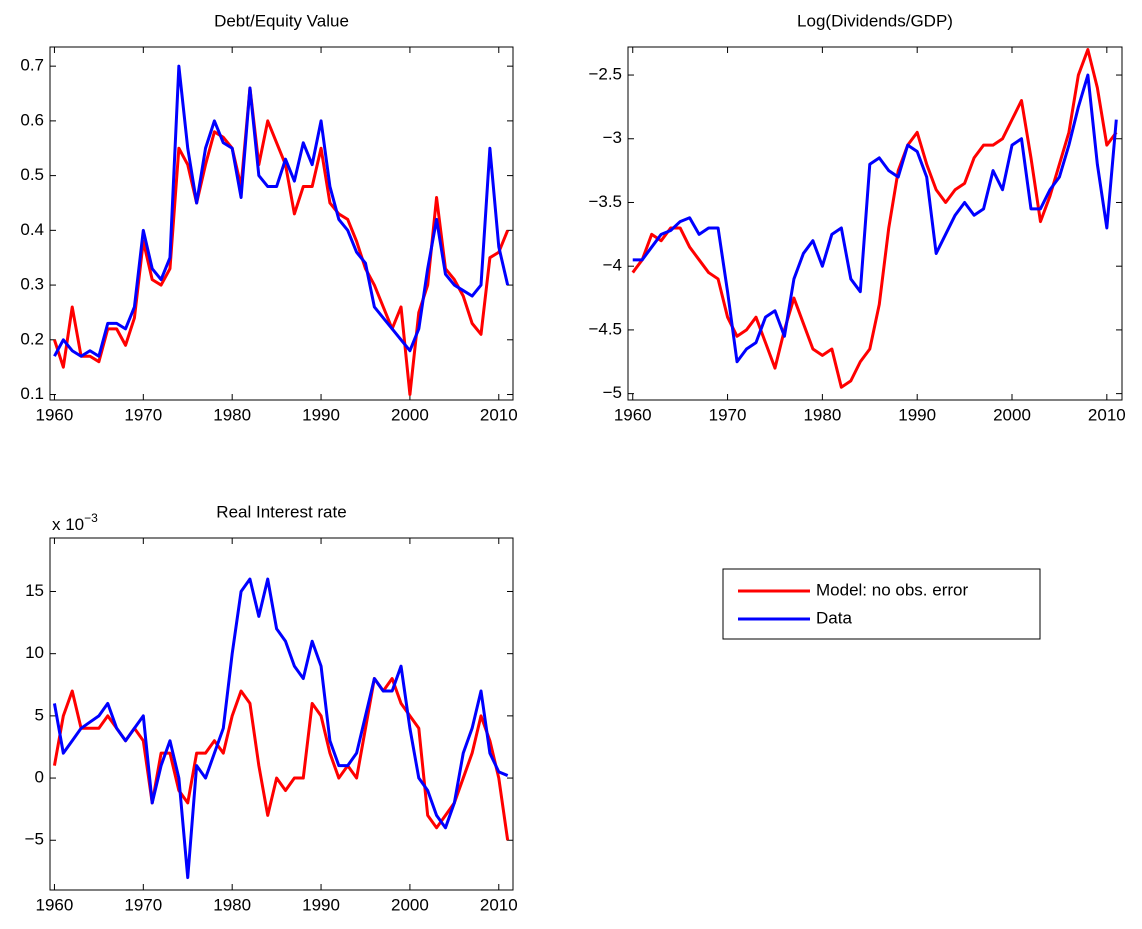 The height and width of the screenshot is (929, 1142). I want to click on y-tick-label: 0.7, so click(32, 65).